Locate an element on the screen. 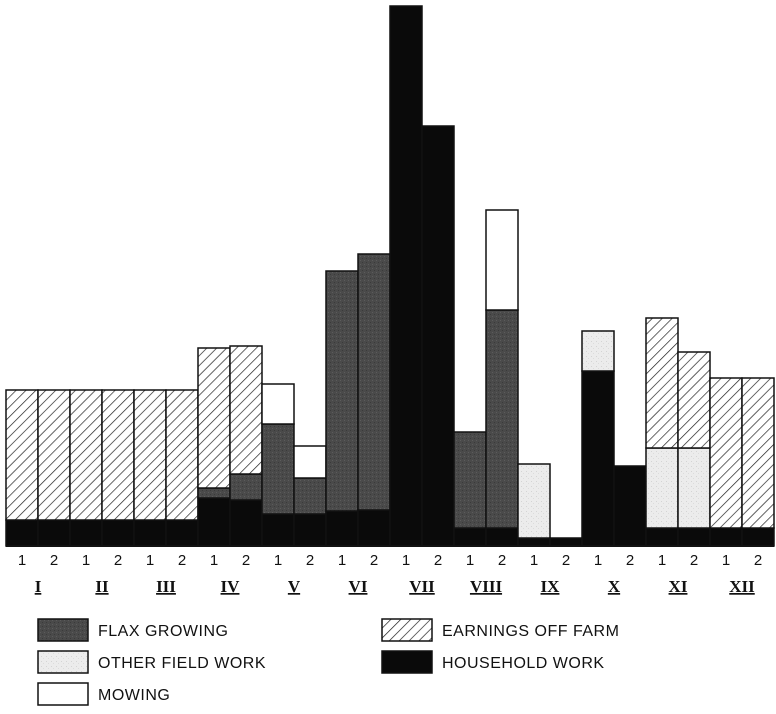 Image resolution: width=776 pixels, height=714 pixels. month-label: XI is located at coordinates (678, 586).